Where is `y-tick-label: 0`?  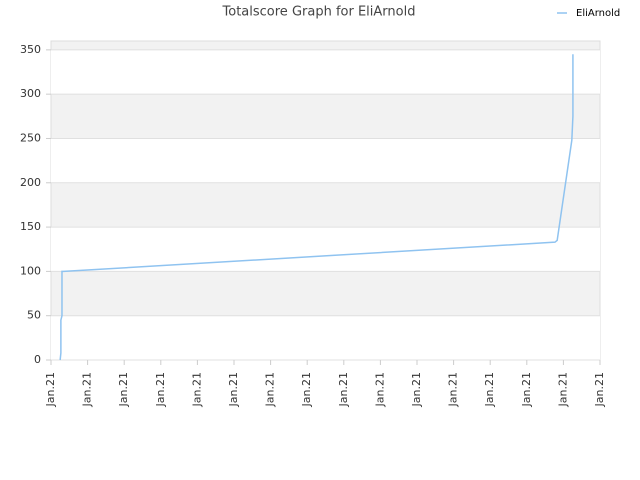 y-tick-label: 0 is located at coordinates (37, 359).